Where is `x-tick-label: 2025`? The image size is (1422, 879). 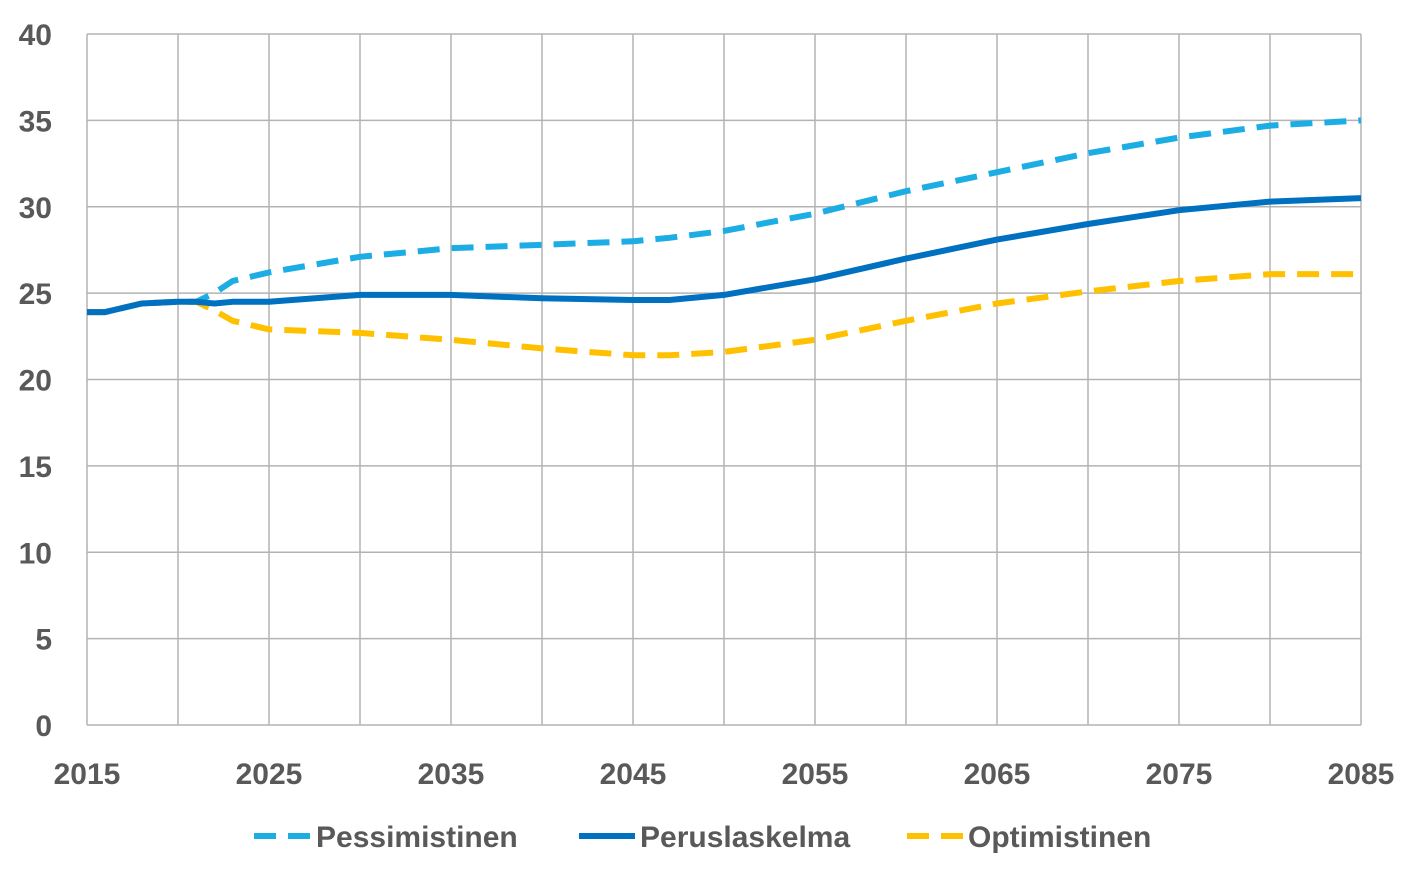
x-tick-label: 2025 is located at coordinates (269, 774).